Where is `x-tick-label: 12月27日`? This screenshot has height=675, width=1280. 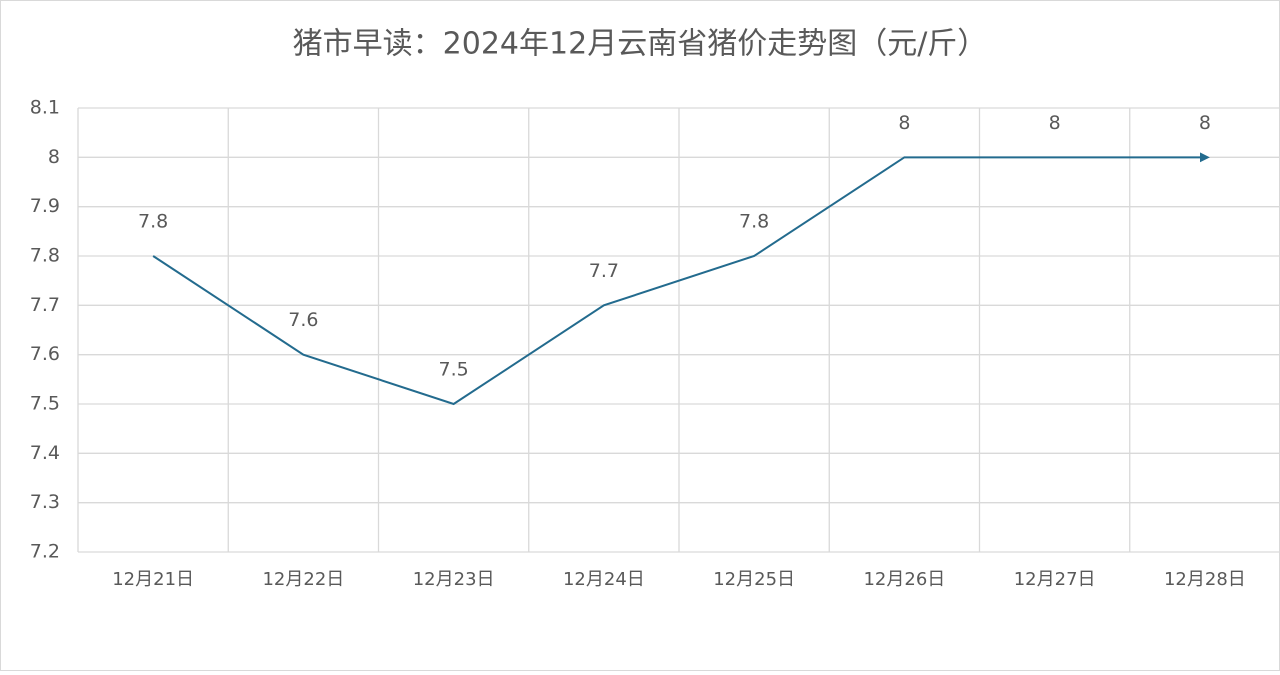 x-tick-label: 12月27日 is located at coordinates (1055, 579).